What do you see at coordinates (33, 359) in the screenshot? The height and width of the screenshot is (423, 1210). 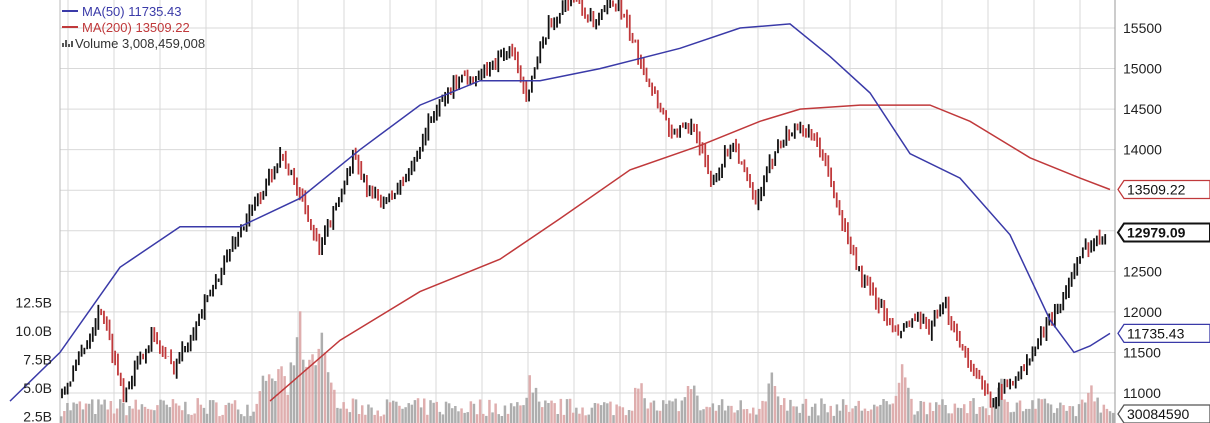 I see `volume-axis: 2.5B 5.0B 7.5B 10.0B 12.5B` at bounding box center [33, 359].